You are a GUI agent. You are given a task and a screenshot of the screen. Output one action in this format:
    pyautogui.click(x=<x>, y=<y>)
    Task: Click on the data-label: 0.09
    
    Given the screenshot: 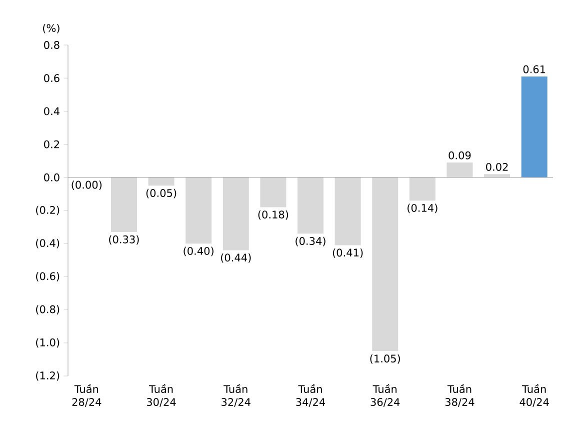 What is the action you would take?
    pyautogui.click(x=459, y=155)
    